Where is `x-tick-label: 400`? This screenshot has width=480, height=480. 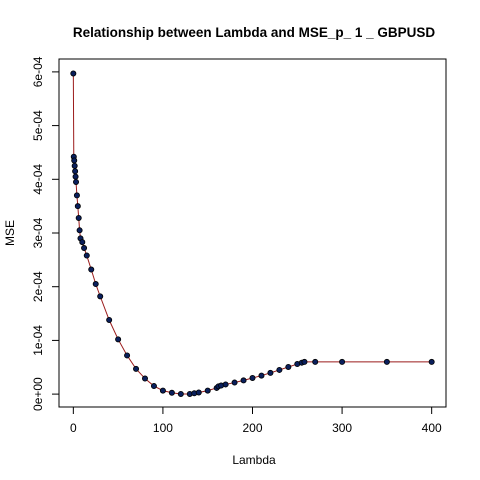 x-tick-label: 400 is located at coordinates (432, 428).